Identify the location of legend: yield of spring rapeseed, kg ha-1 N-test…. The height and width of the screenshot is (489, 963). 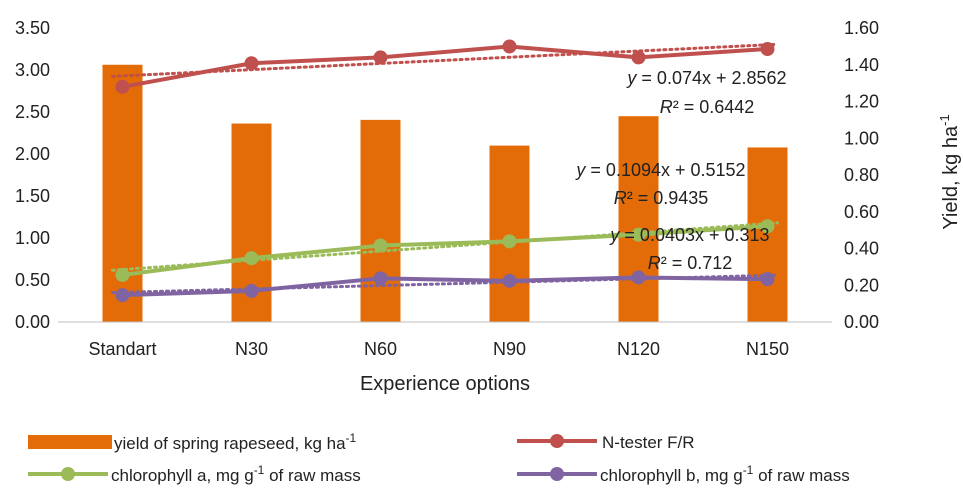
(439, 458).